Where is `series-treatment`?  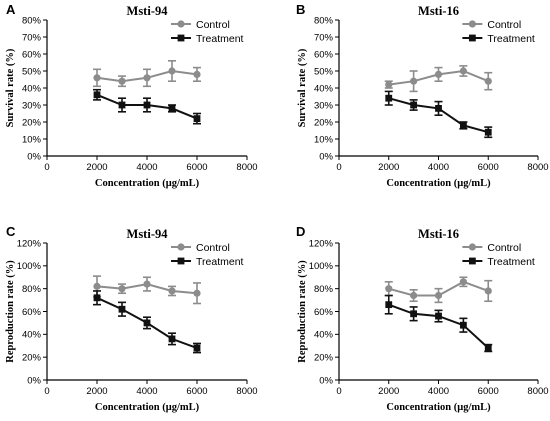
series-treatment is located at coordinates (147, 322).